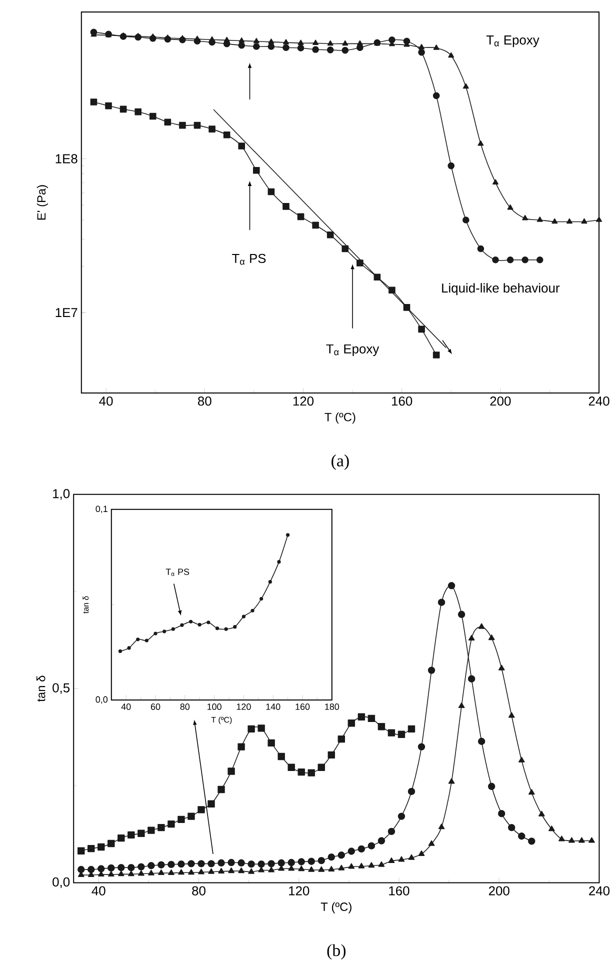  What do you see at coordinates (42, 202) in the screenshot?
I see `y-axis-title: E' (Pa)` at bounding box center [42, 202].